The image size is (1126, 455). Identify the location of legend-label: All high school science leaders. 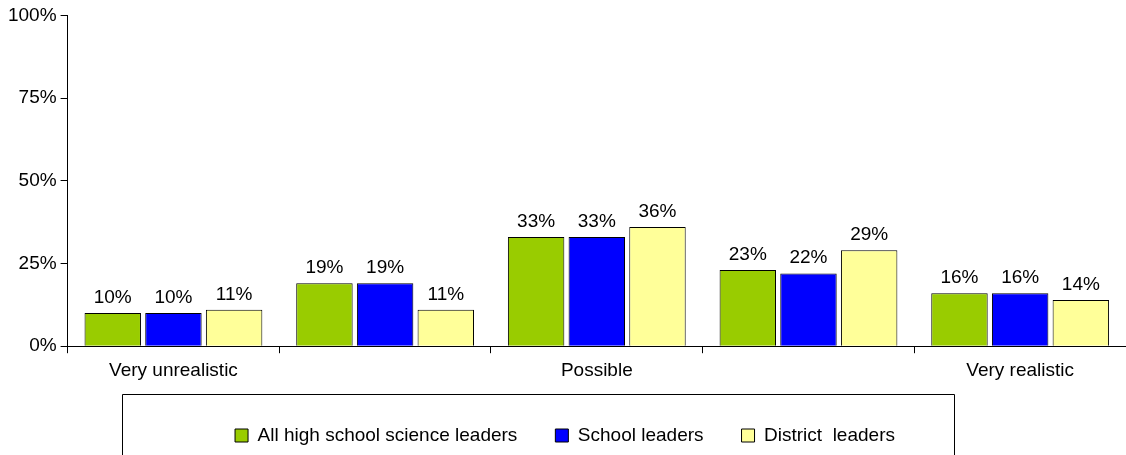
(387, 434).